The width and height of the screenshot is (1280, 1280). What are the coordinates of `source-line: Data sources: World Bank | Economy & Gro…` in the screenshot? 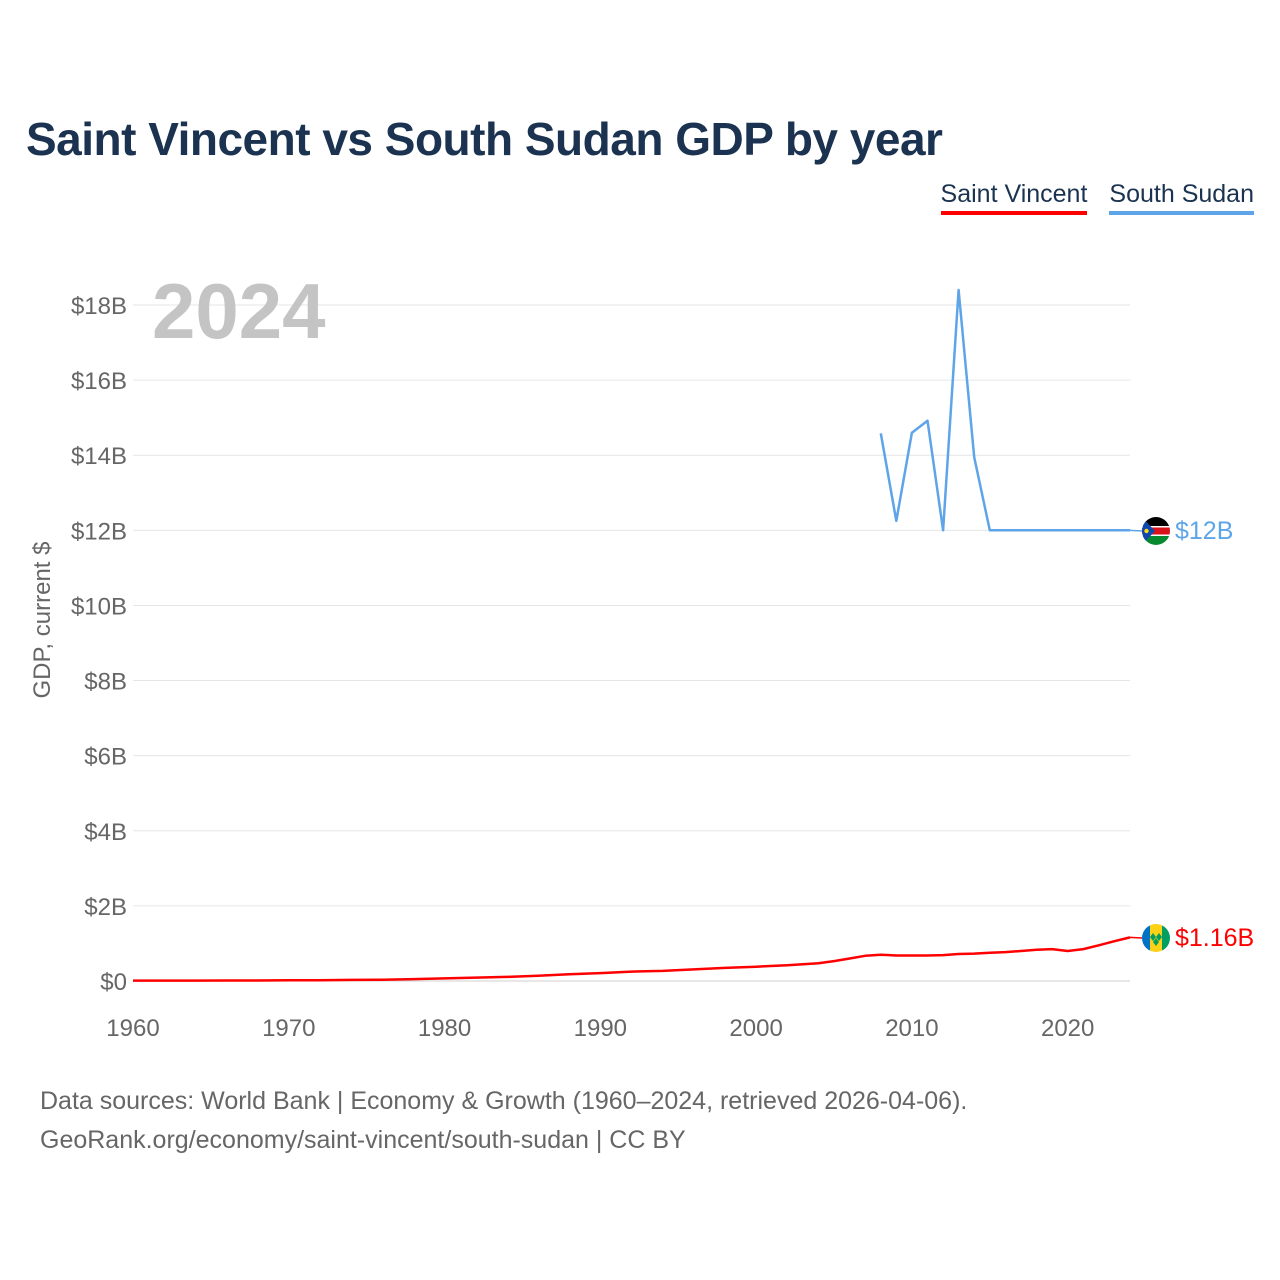 It's located at (504, 1101).